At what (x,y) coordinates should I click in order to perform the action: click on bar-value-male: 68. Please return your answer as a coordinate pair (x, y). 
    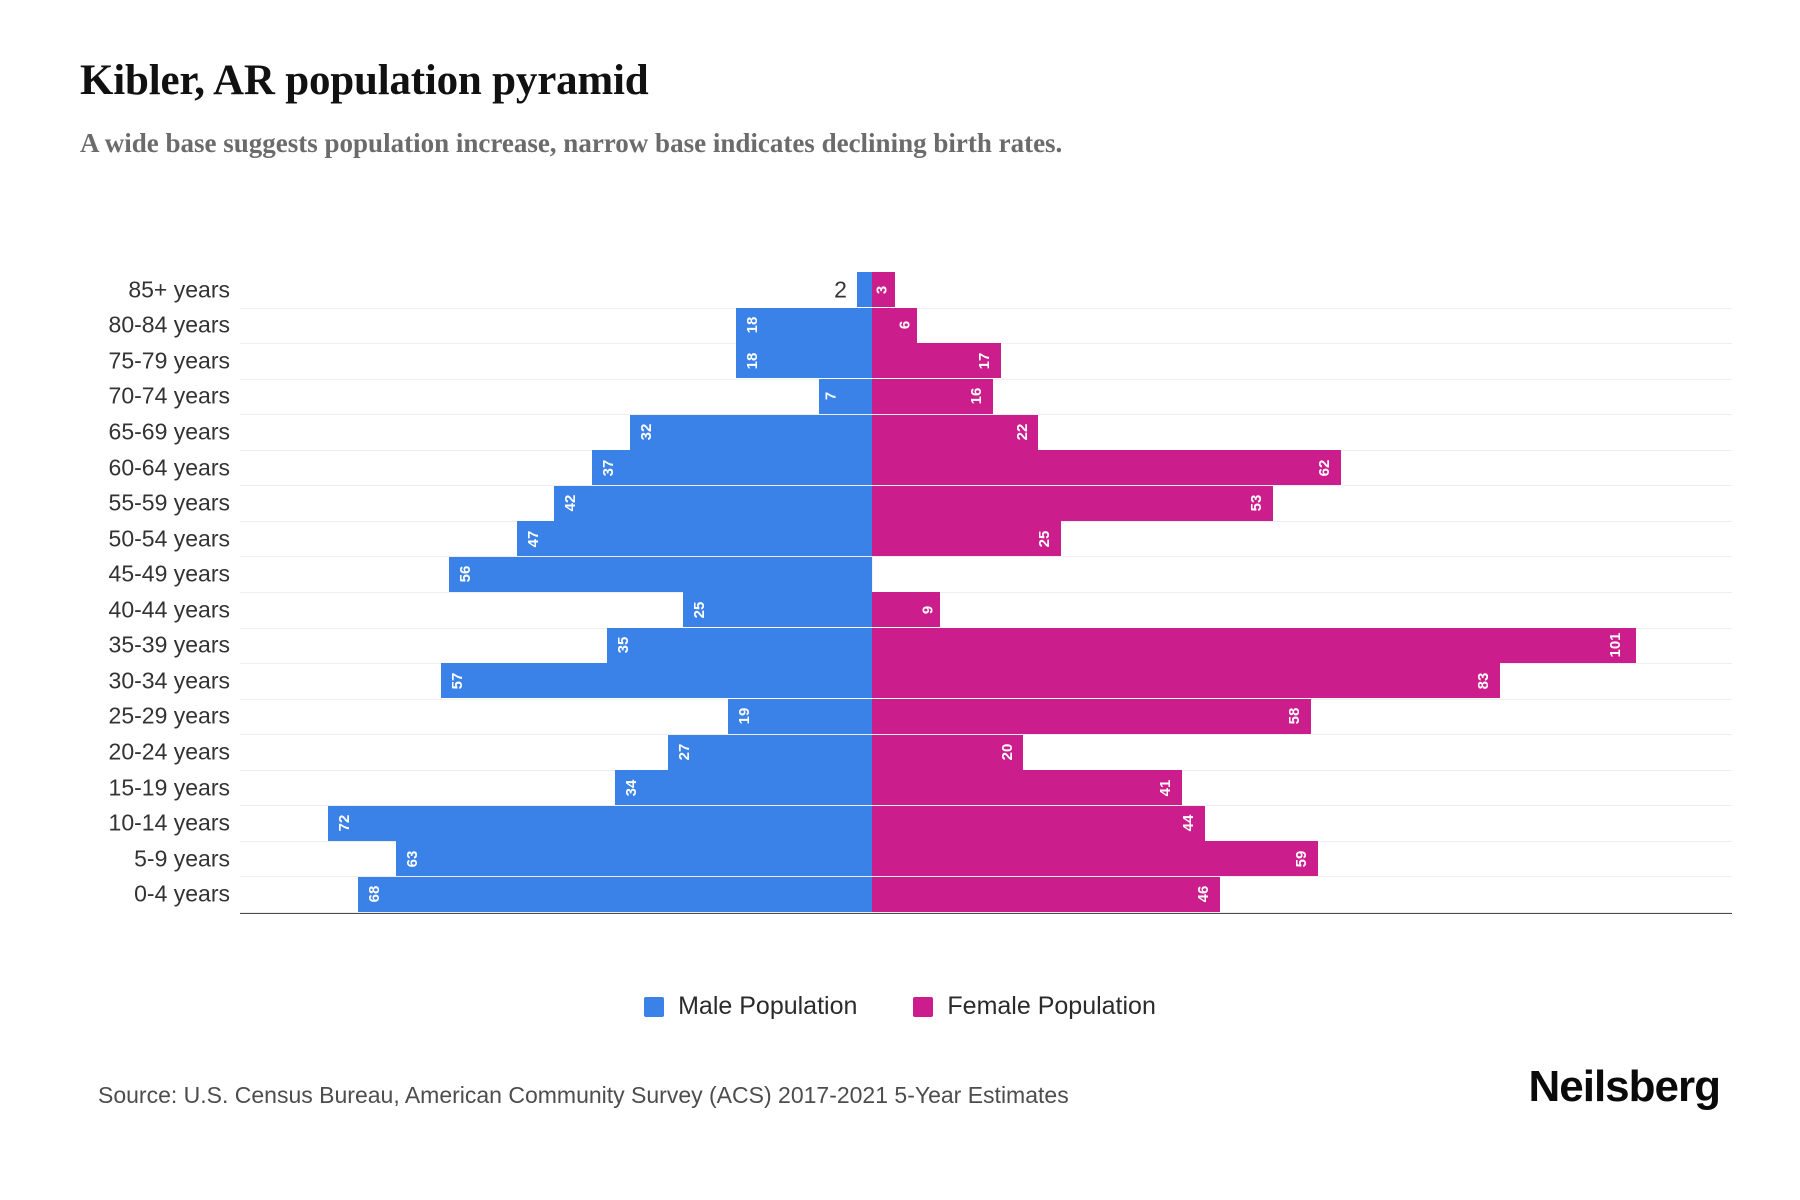
    Looking at the image, I should click on (374, 894).